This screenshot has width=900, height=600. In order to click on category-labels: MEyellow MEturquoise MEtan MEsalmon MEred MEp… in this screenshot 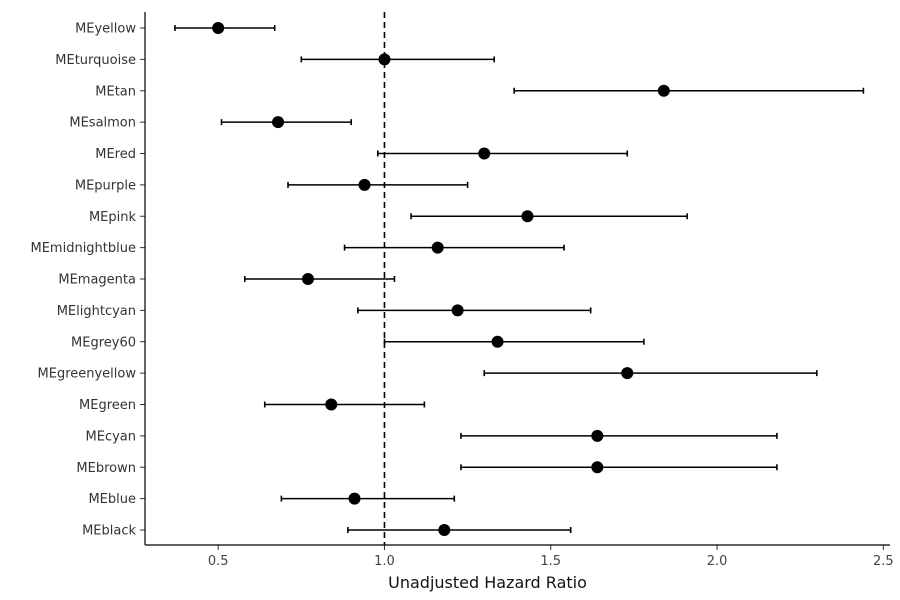, I will do `click(88, 280)`.